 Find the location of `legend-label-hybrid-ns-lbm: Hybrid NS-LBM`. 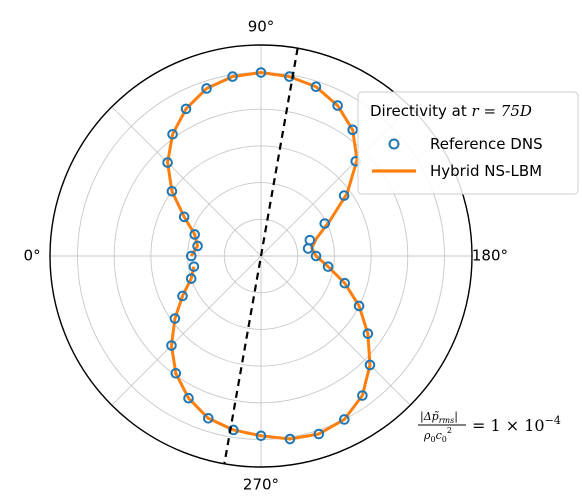

legend-label-hybrid-ns-lbm: Hybrid NS-LBM is located at coordinates (486, 171).